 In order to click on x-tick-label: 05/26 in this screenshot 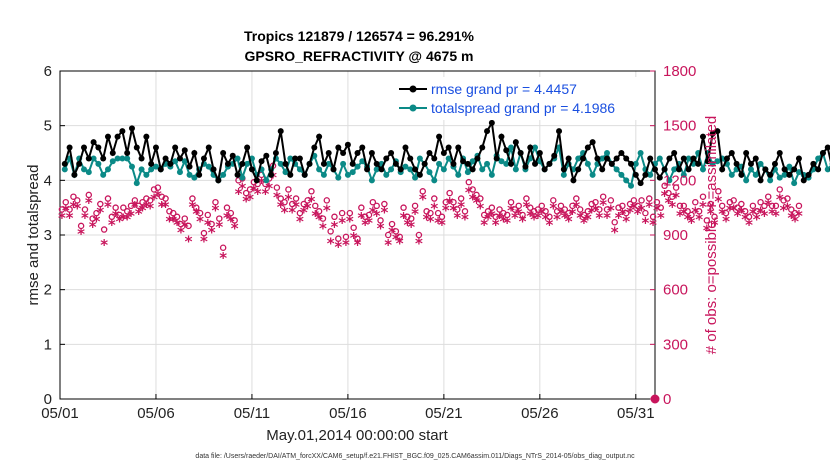, I will do `click(540, 413)`.